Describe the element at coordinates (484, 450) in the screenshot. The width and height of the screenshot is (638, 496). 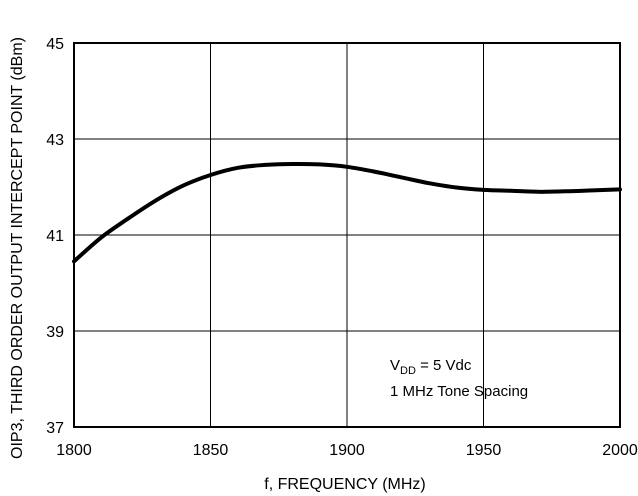
I see `x-tick-label-1950: 1950` at that location.